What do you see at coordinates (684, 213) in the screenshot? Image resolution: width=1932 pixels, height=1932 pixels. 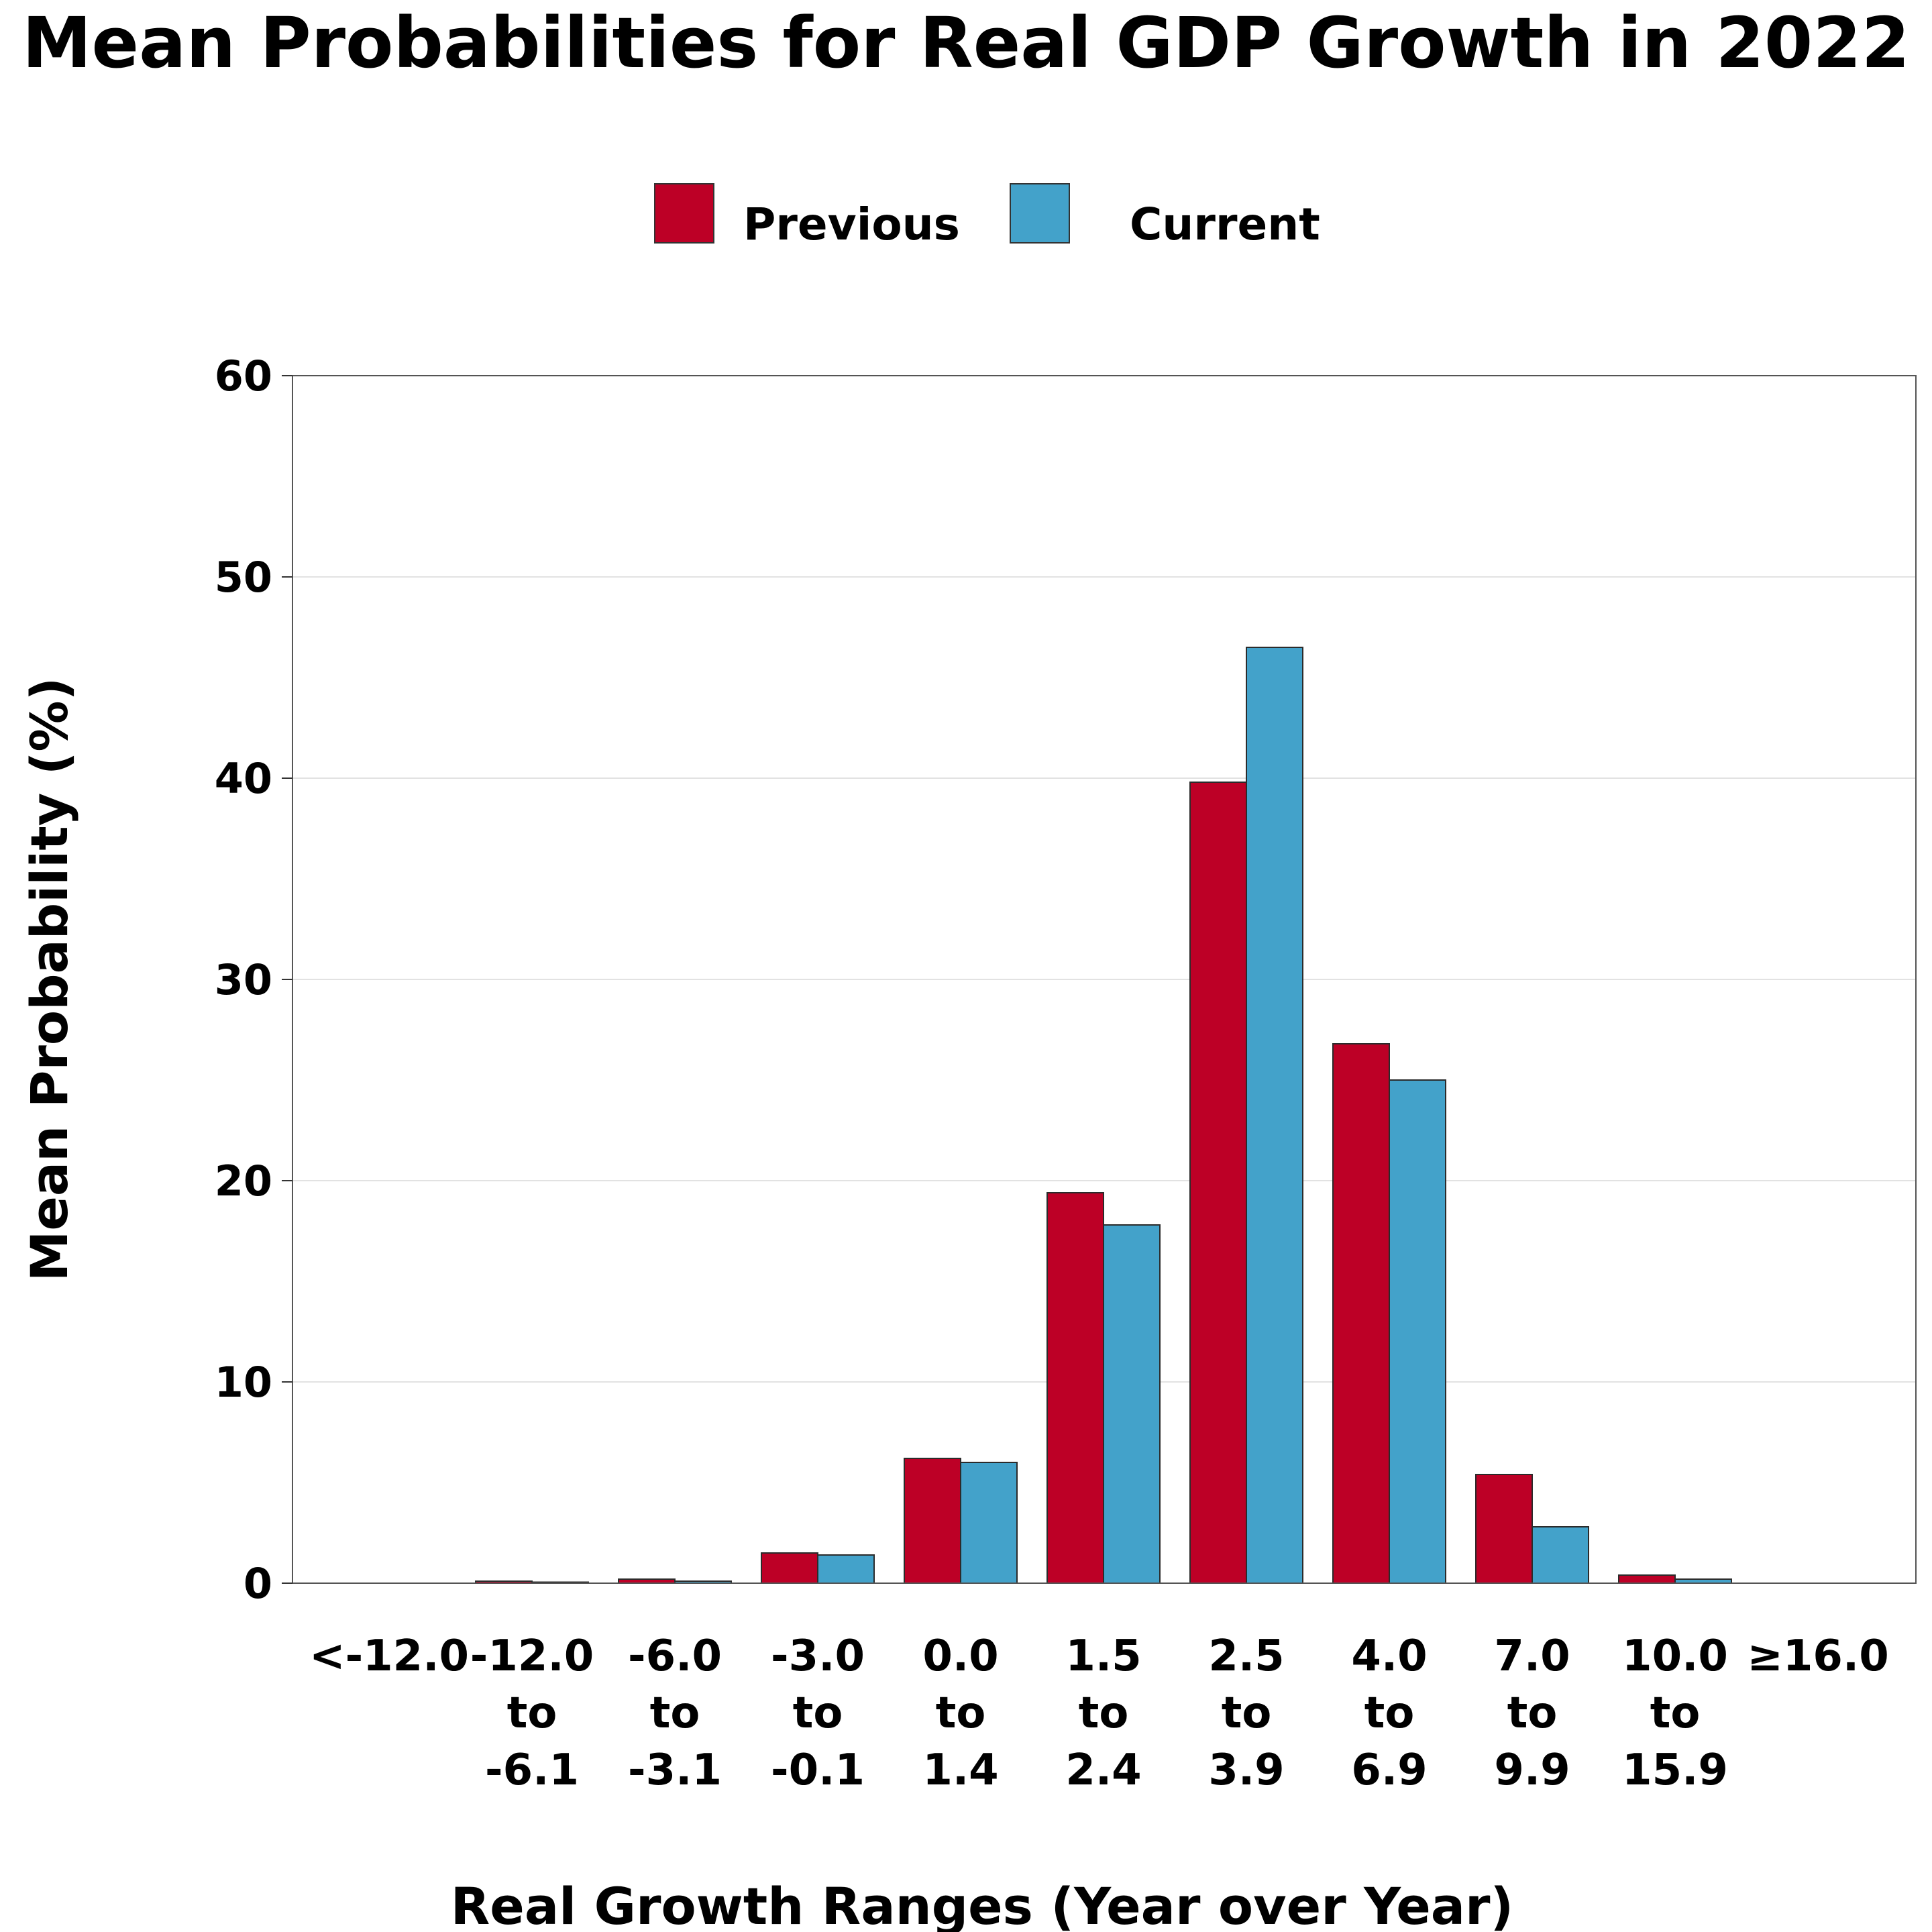 I see `legend-swatch-previous` at bounding box center [684, 213].